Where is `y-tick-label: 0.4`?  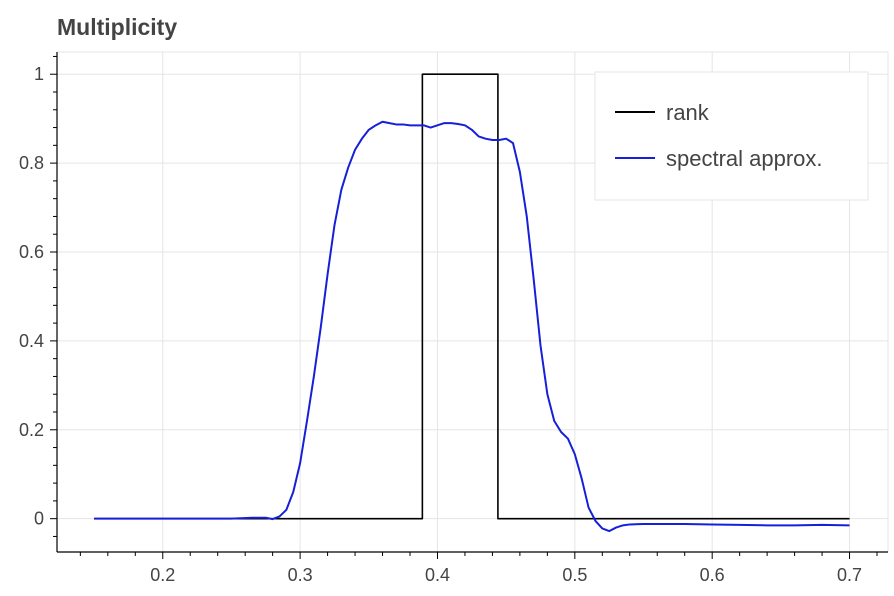
y-tick-label: 0.4 is located at coordinates (31, 341).